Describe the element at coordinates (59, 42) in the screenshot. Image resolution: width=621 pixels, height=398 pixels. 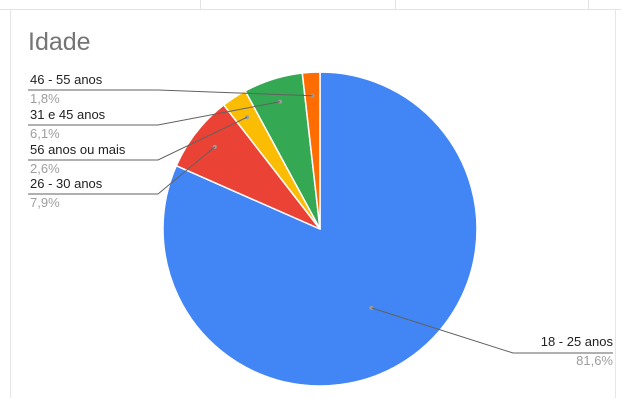
I see `chart-title: Idade` at that location.